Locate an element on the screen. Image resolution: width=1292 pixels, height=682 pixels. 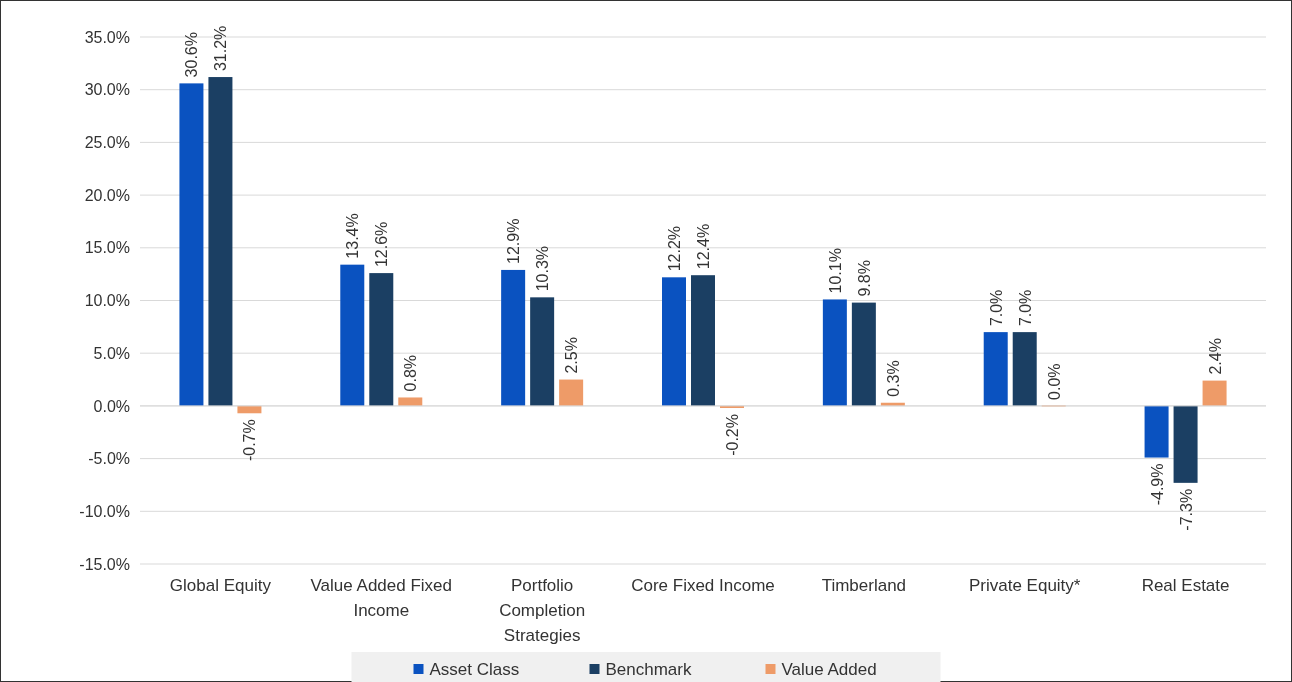
data-label: 12.2% is located at coordinates (674, 248).